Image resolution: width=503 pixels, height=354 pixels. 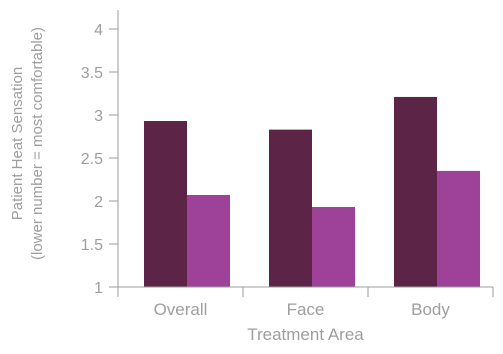 I want to click on y-tick-label: 3, so click(x=98, y=116).